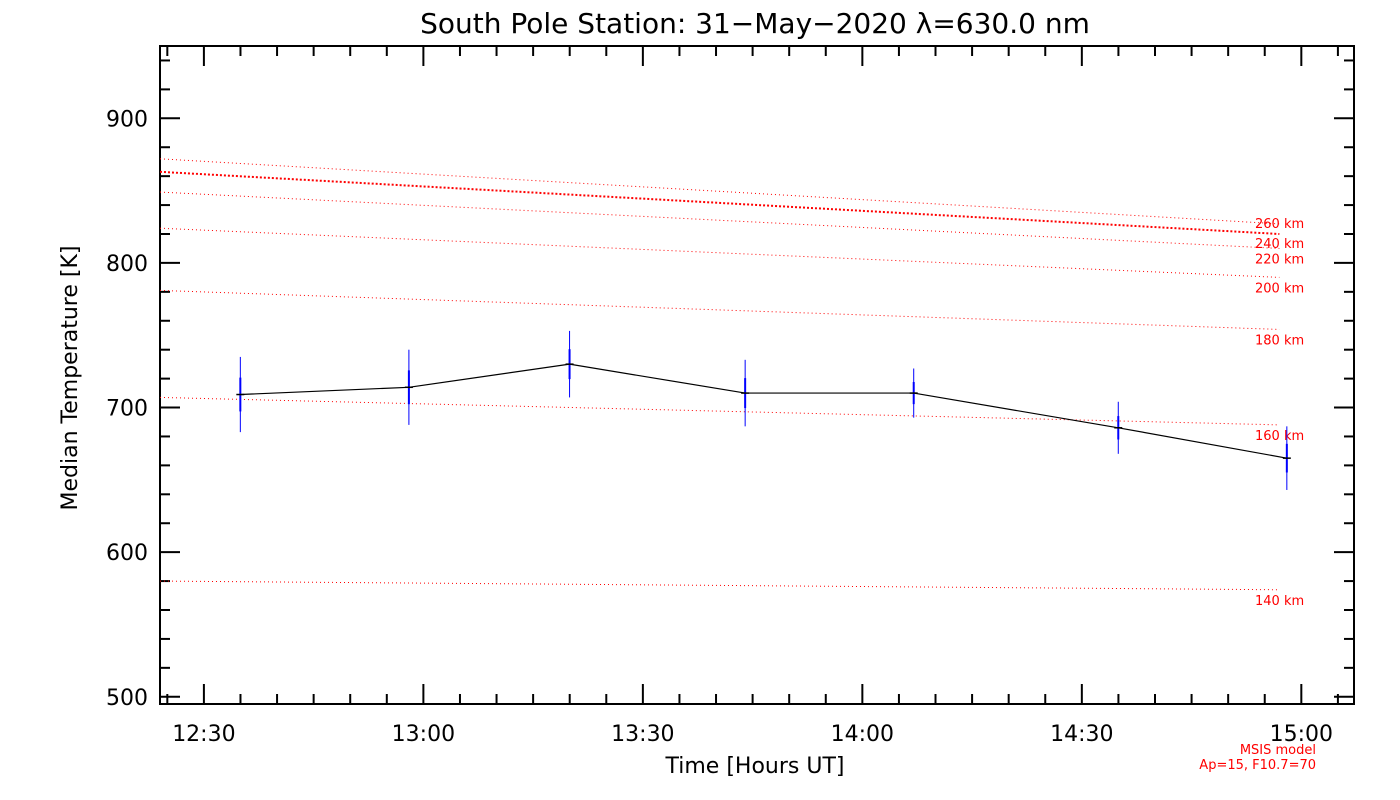  I want to click on x-axis-label: Time [Hours UT], so click(755, 766).